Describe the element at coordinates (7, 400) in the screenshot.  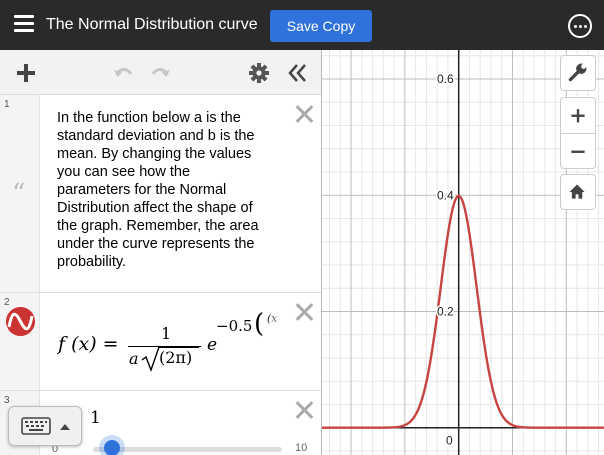
I see `expression-index: 3` at that location.